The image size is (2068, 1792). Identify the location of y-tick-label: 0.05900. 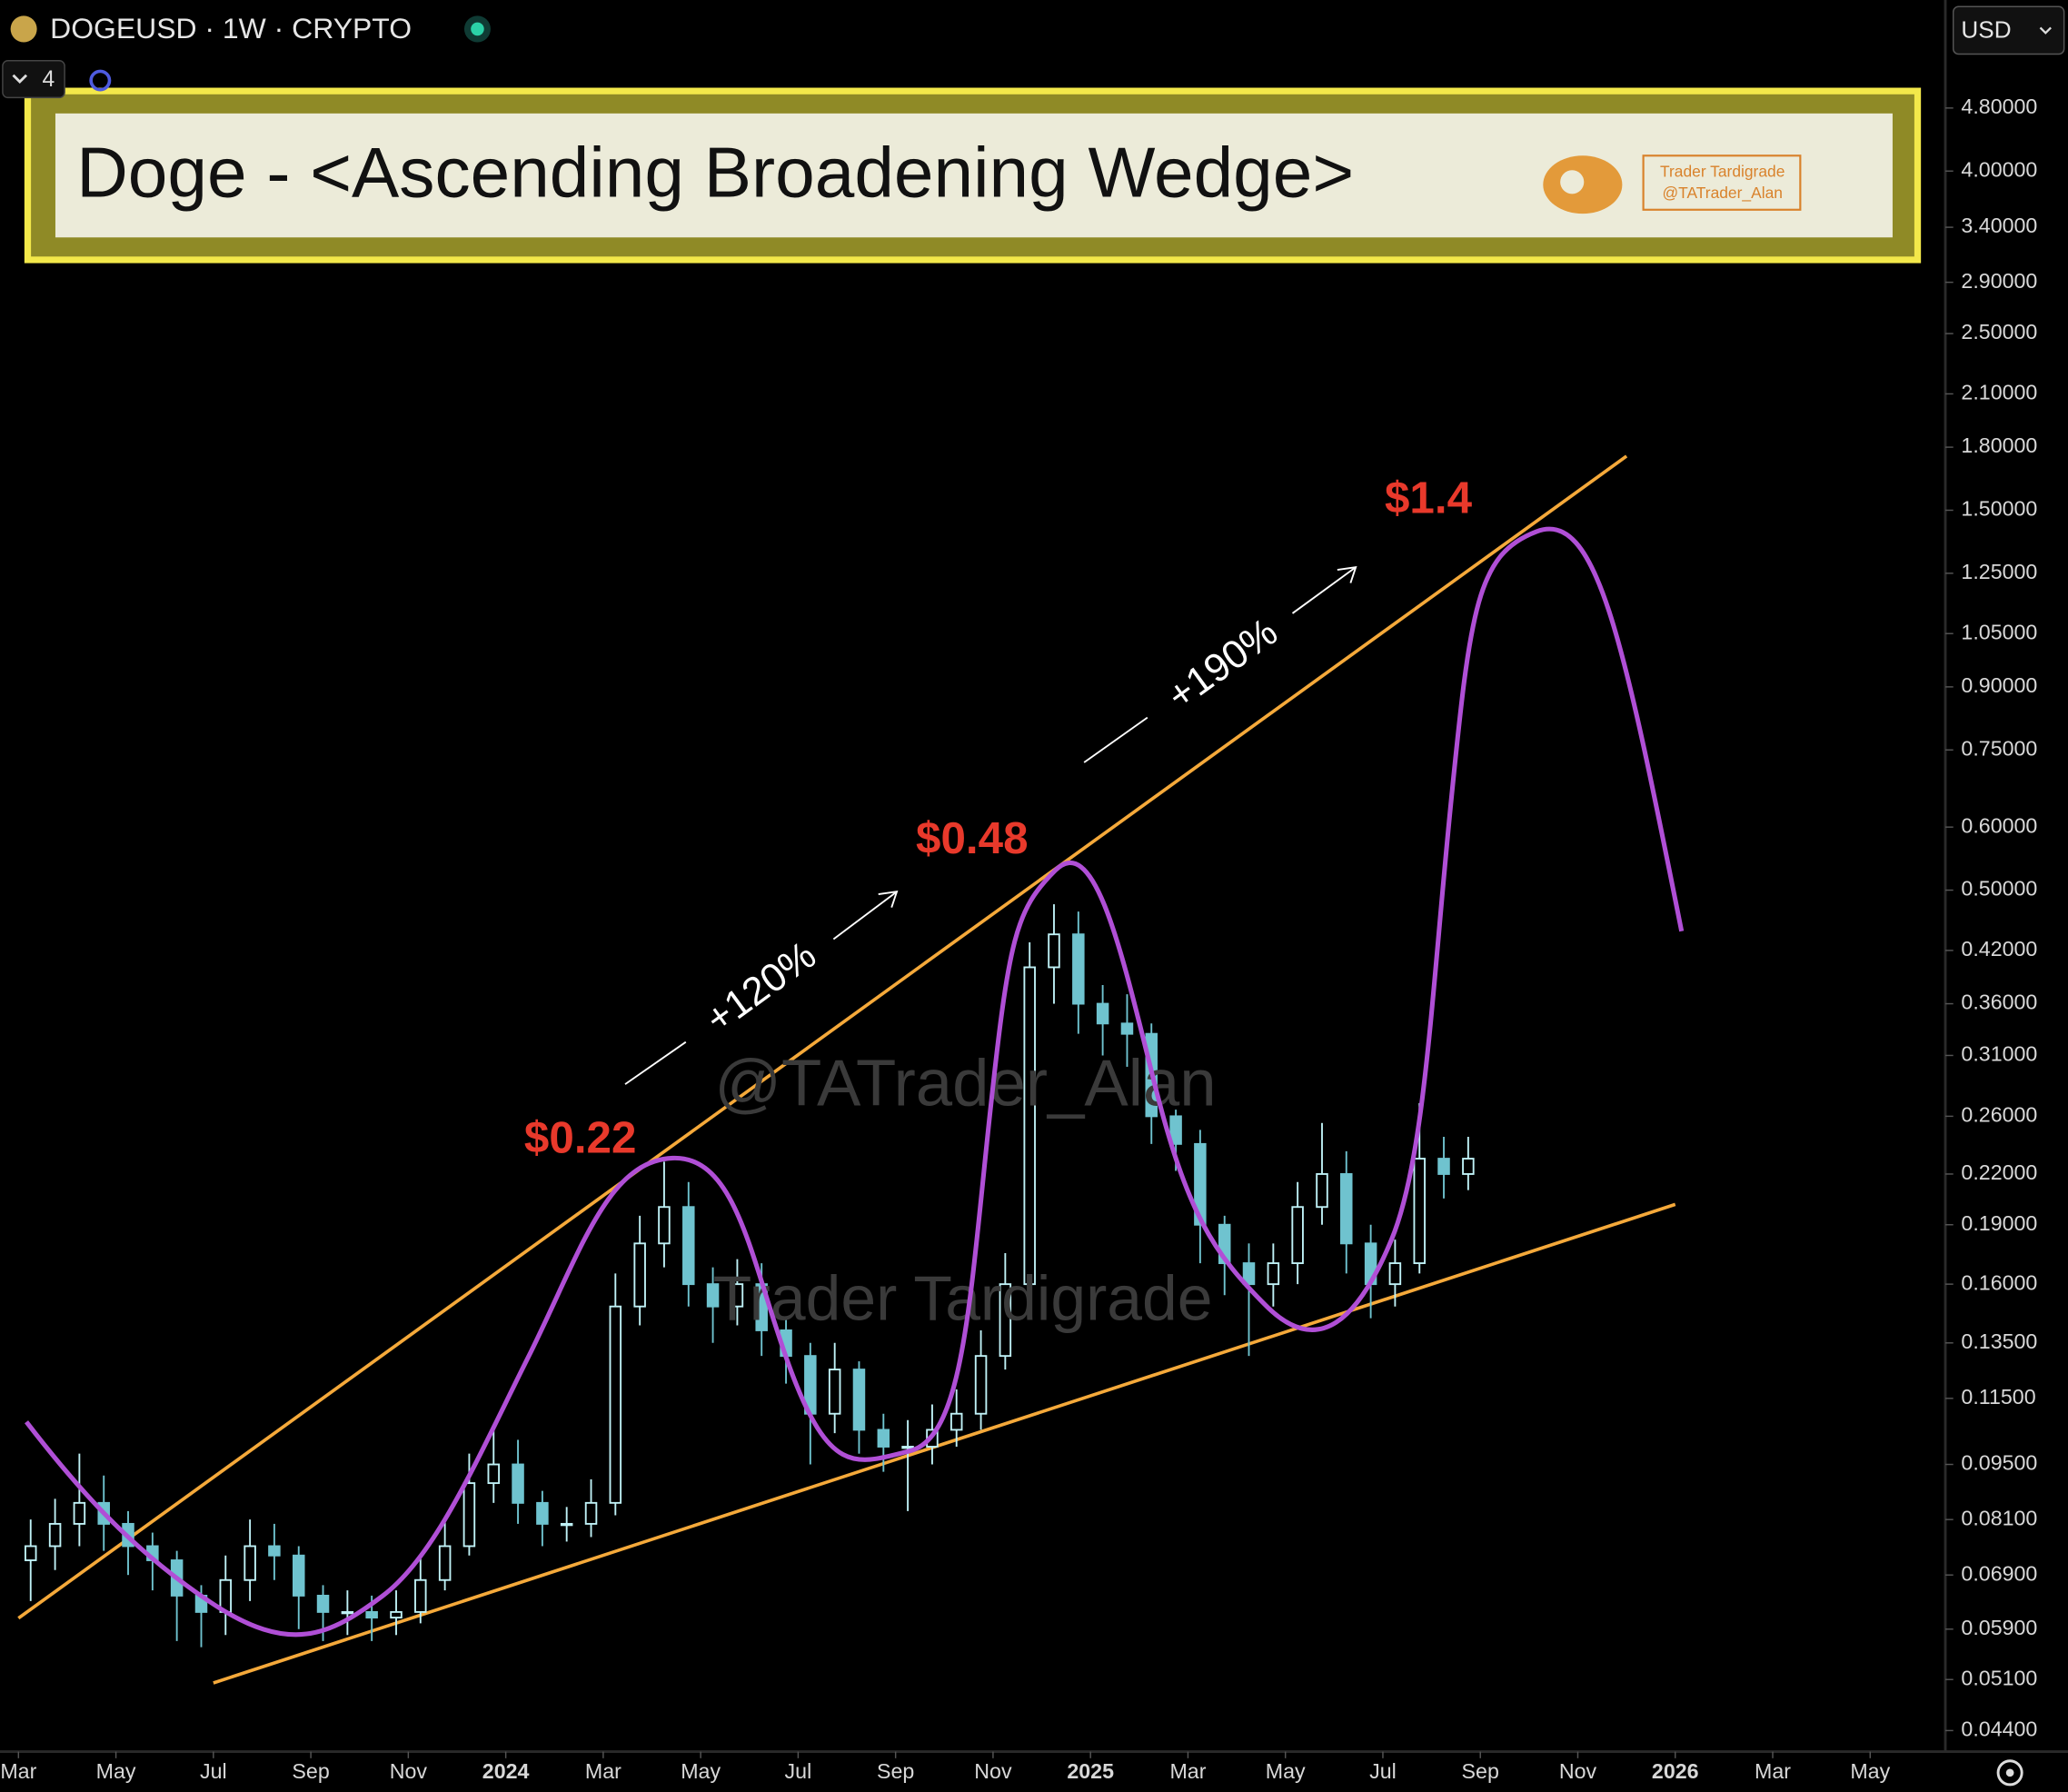
(1999, 1627).